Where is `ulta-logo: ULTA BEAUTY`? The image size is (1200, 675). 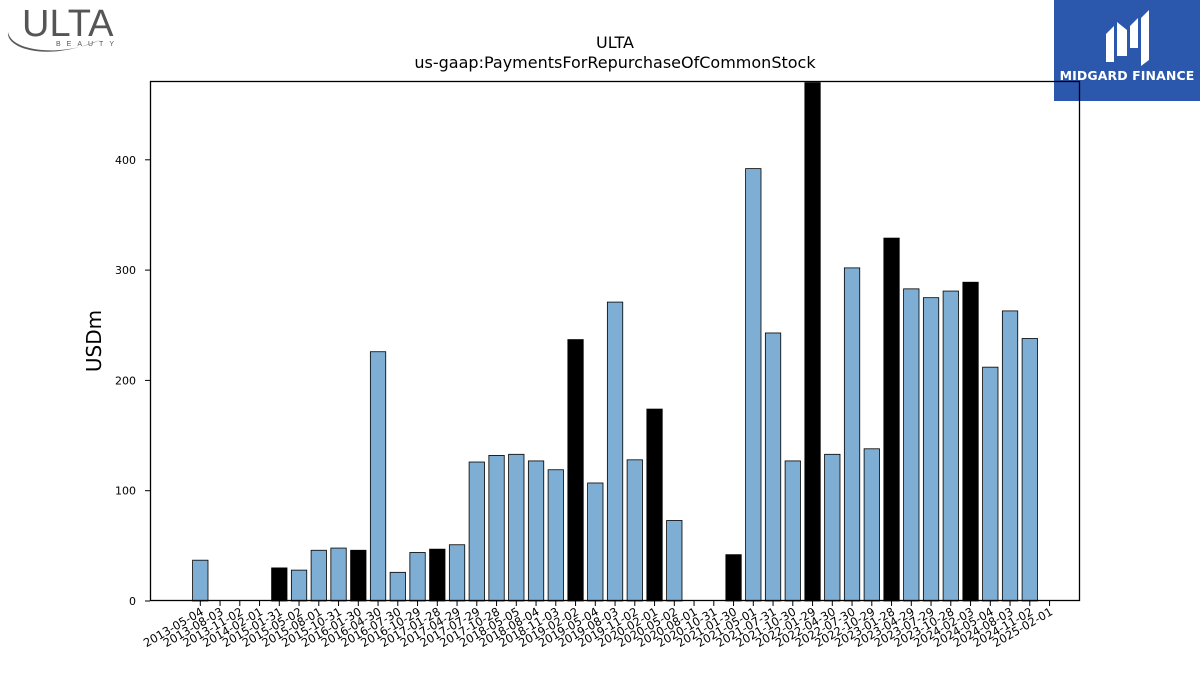 ulta-logo: ULTA BEAUTY is located at coordinates (69, 29).